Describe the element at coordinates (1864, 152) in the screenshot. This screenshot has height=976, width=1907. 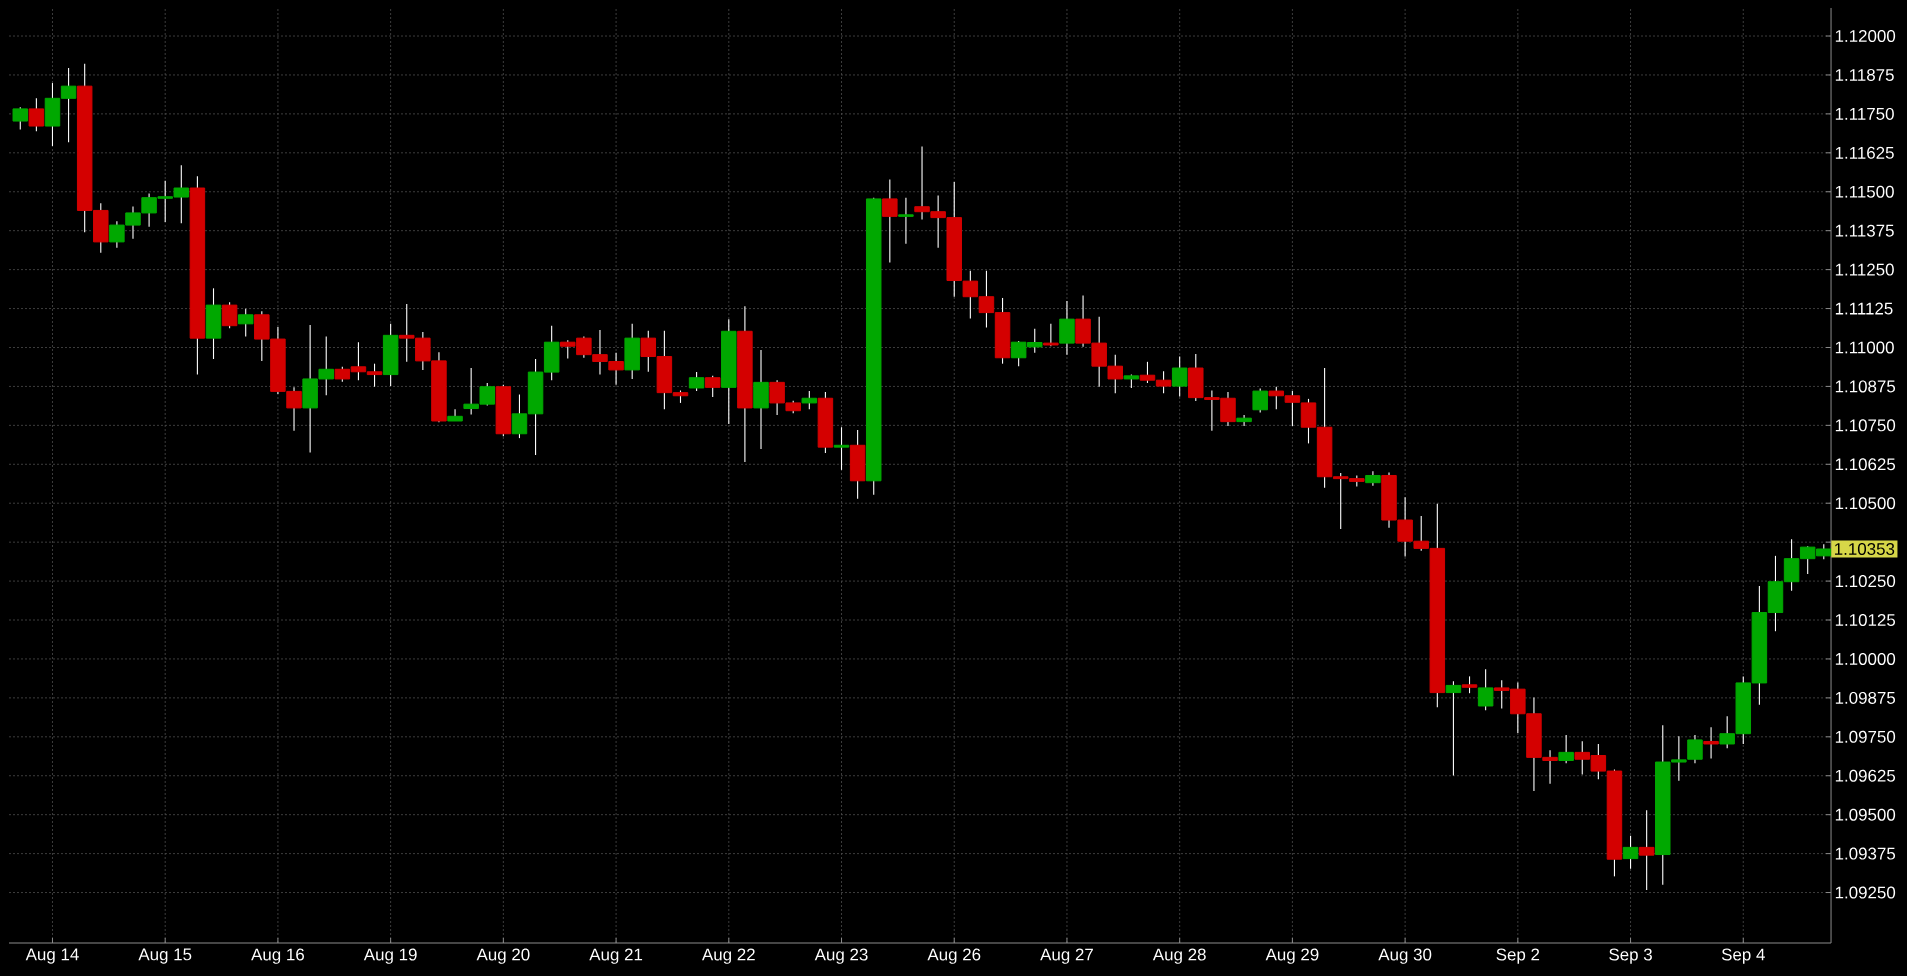
I see `y-tick-label: 1.11625` at that location.